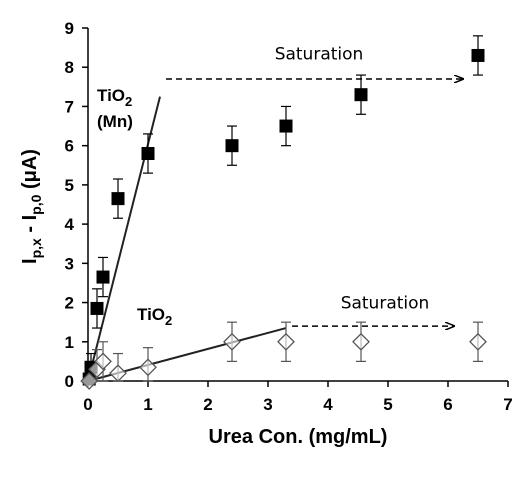 The image size is (531, 480). What do you see at coordinates (30, 226) in the screenshot?
I see `y-axis-title-mid: - I` at bounding box center [30, 226].